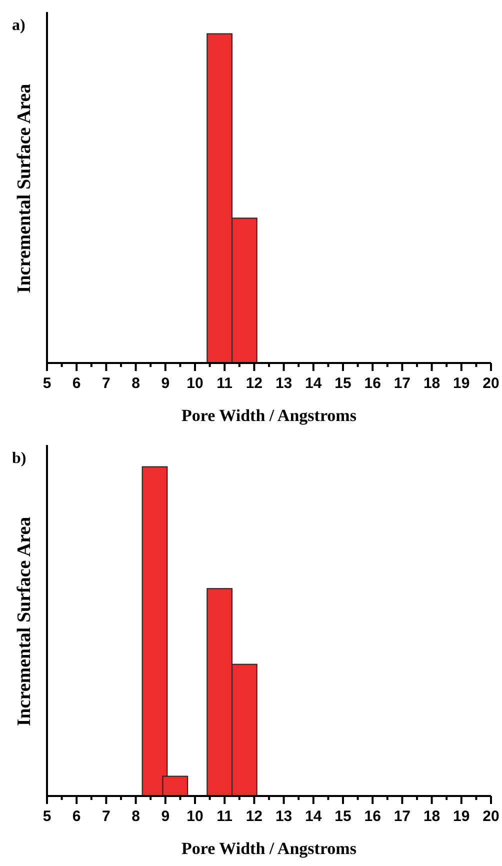  Describe the element at coordinates (19, 458) in the screenshot. I see `chart-title: b)` at that location.